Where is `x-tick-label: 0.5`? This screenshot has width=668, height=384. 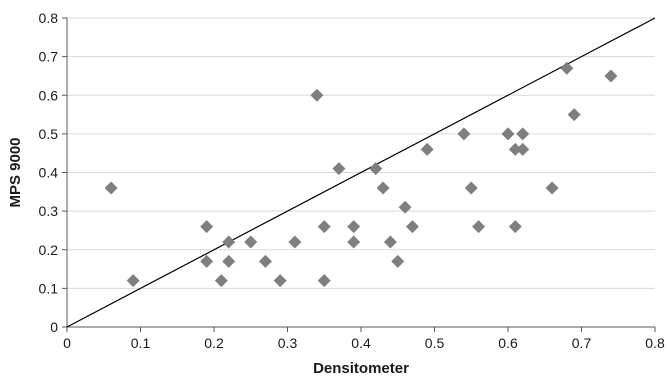
x-tick-label: 0.5 is located at coordinates (435, 343).